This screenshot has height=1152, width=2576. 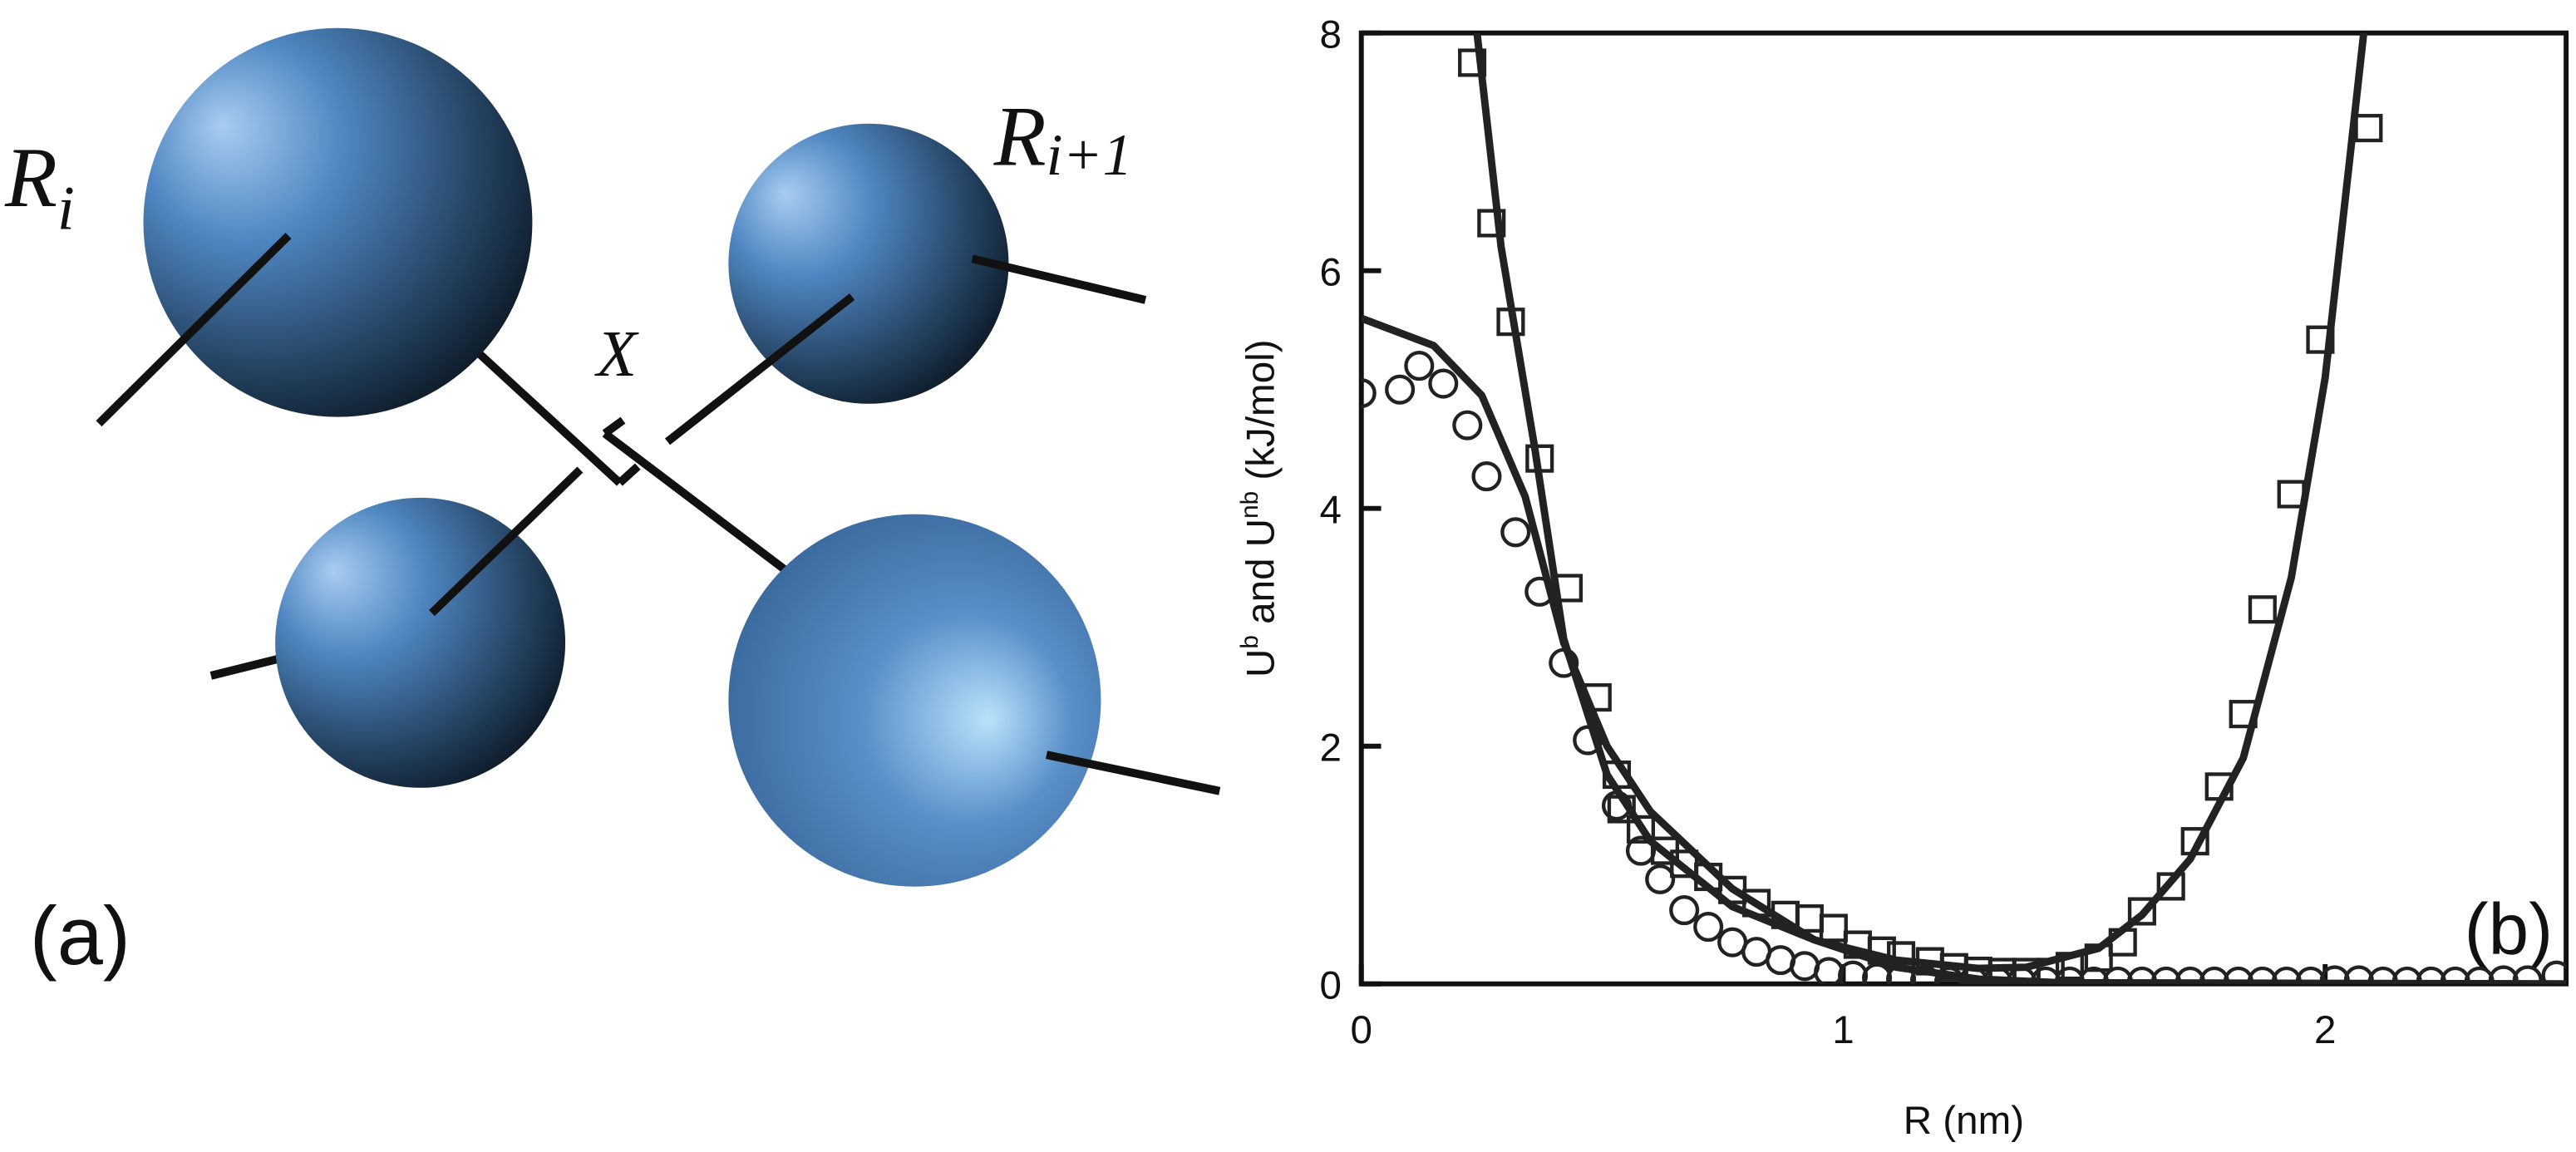 I want to click on y-tick-label: 2, so click(x=1330, y=748).